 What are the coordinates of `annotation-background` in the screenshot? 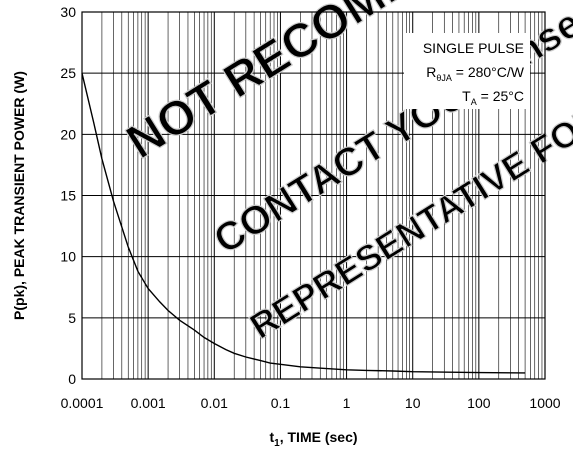 It's located at (467, 71).